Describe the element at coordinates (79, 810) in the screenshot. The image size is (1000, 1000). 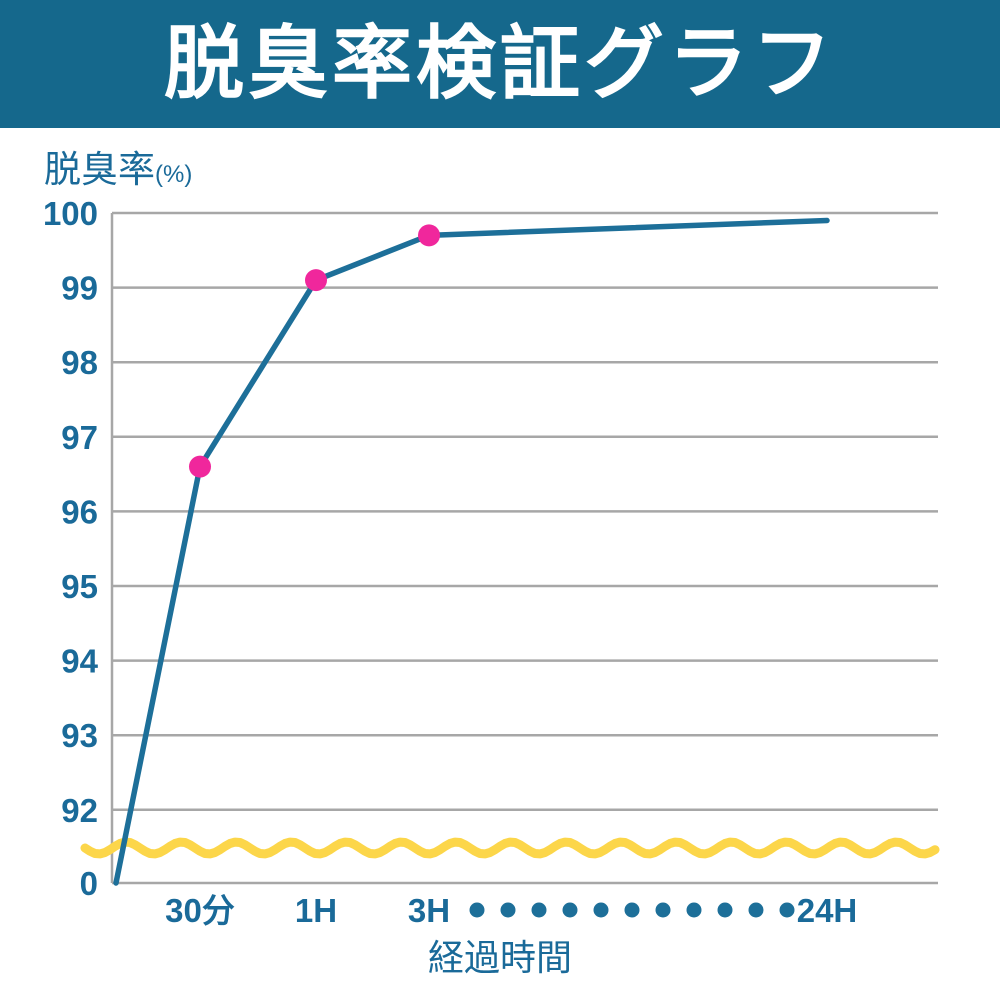
I see `y-tick-label: 92` at that location.